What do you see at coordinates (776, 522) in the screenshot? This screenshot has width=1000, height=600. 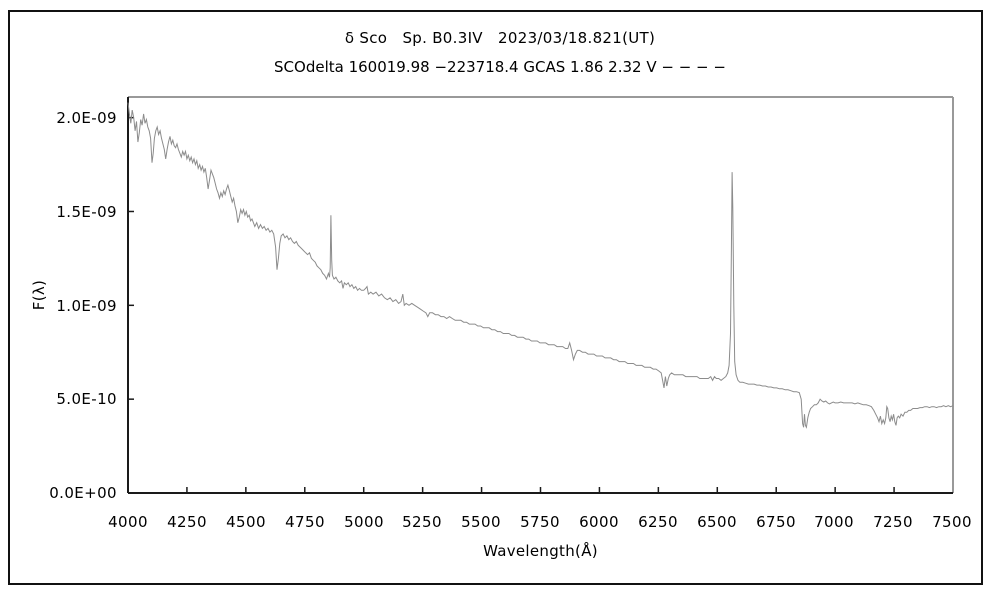 I see `x-tick-label: 6750` at bounding box center [776, 522].